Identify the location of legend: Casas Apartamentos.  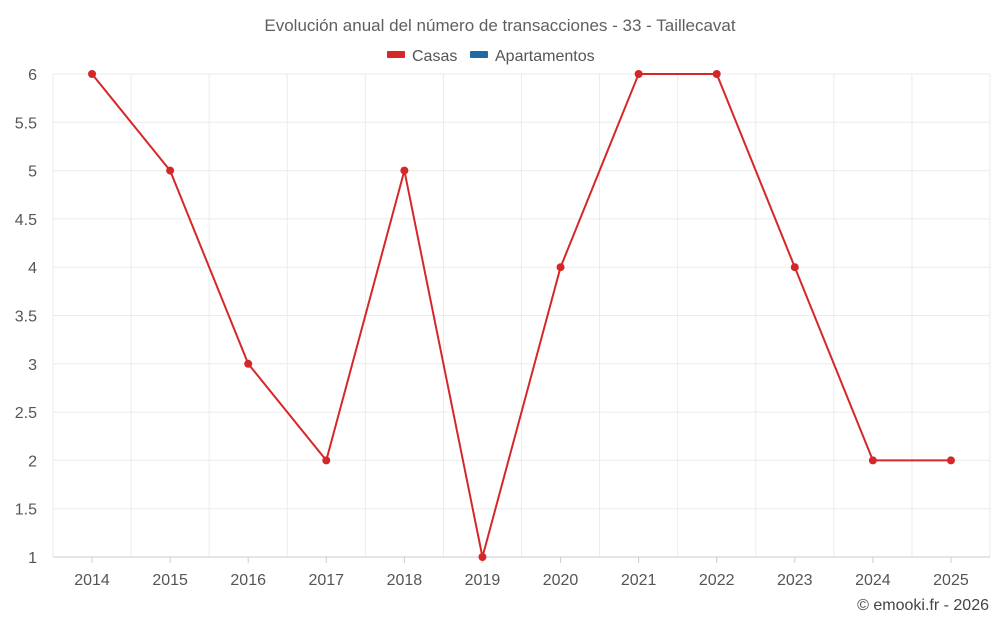
(491, 56).